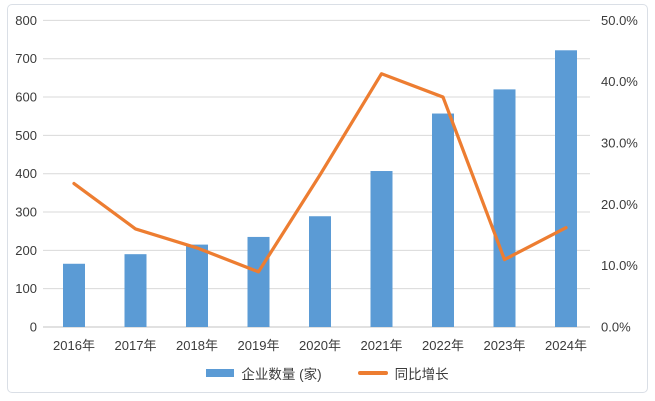 Image resolution: width=655 pixels, height=401 pixels. What do you see at coordinates (443, 220) in the screenshot?
I see `bar-2022年` at bounding box center [443, 220].